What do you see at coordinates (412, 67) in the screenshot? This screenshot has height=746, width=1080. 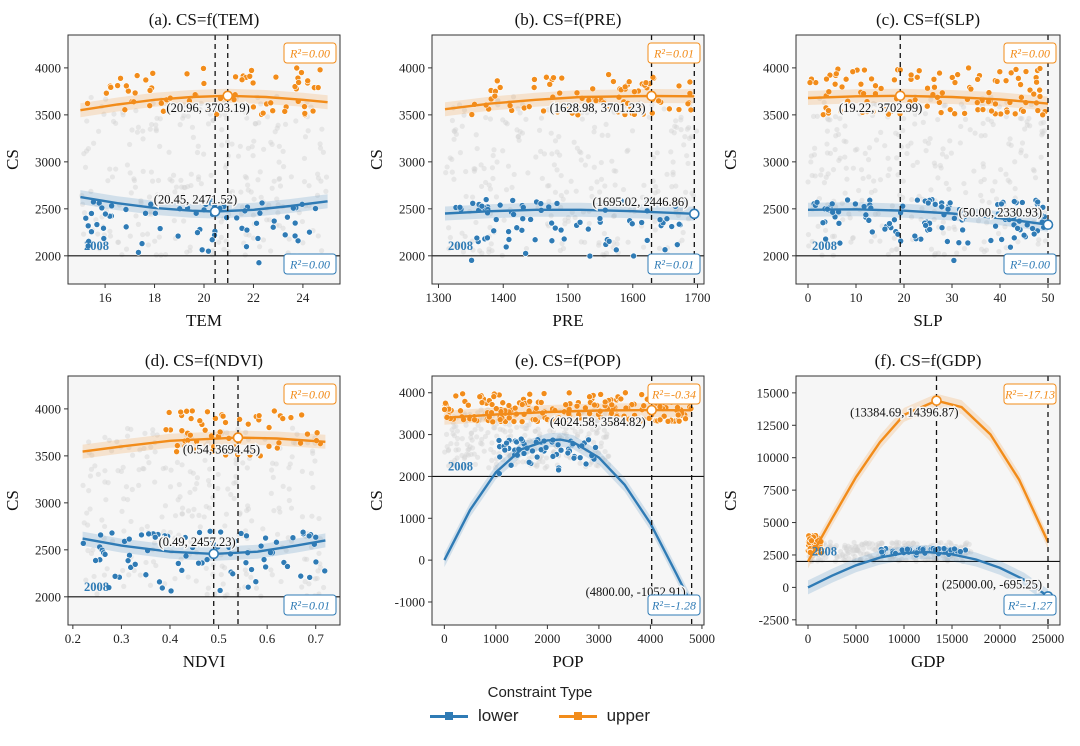 I see `y-tick-label: 4000` at bounding box center [412, 67].